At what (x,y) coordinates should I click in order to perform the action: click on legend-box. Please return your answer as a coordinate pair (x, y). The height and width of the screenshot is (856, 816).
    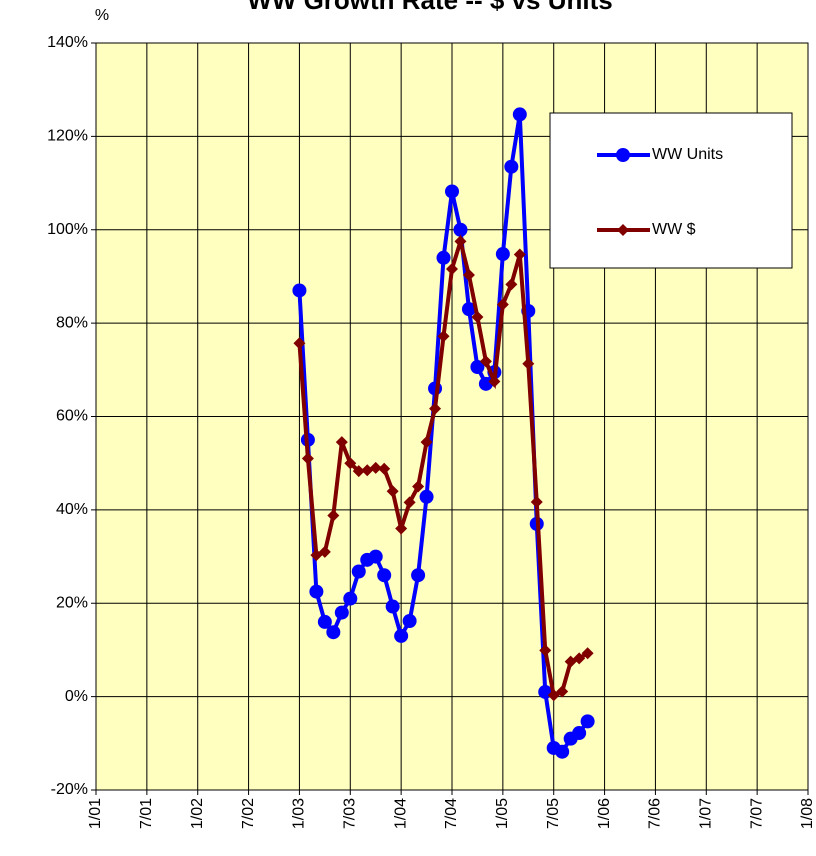
    Looking at the image, I should click on (671, 190).